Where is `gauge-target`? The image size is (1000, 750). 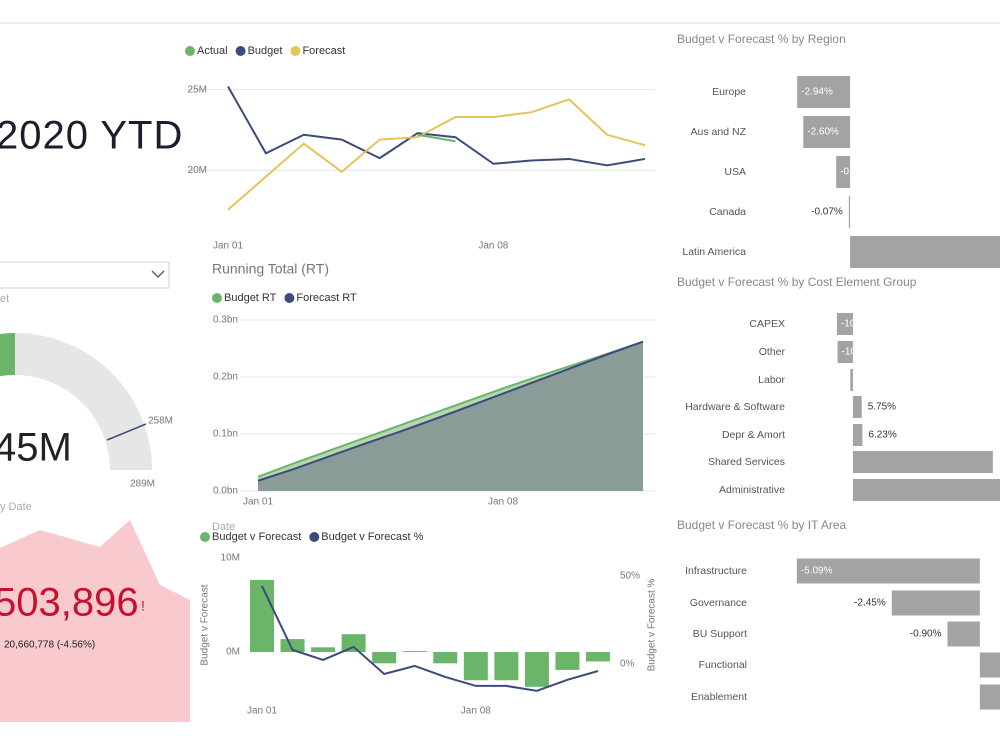 gauge-target is located at coordinates (126, 432).